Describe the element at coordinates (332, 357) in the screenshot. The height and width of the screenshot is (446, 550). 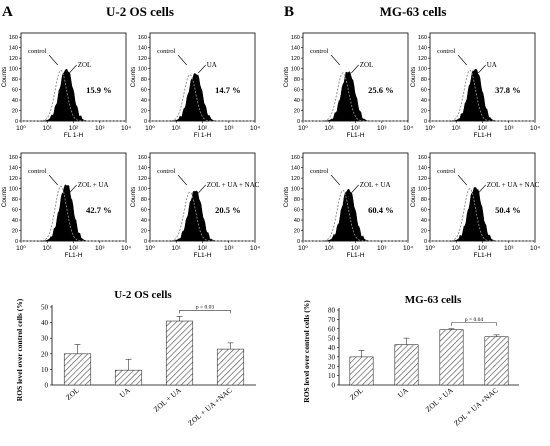
I see `y-tick-label: 30` at that location.